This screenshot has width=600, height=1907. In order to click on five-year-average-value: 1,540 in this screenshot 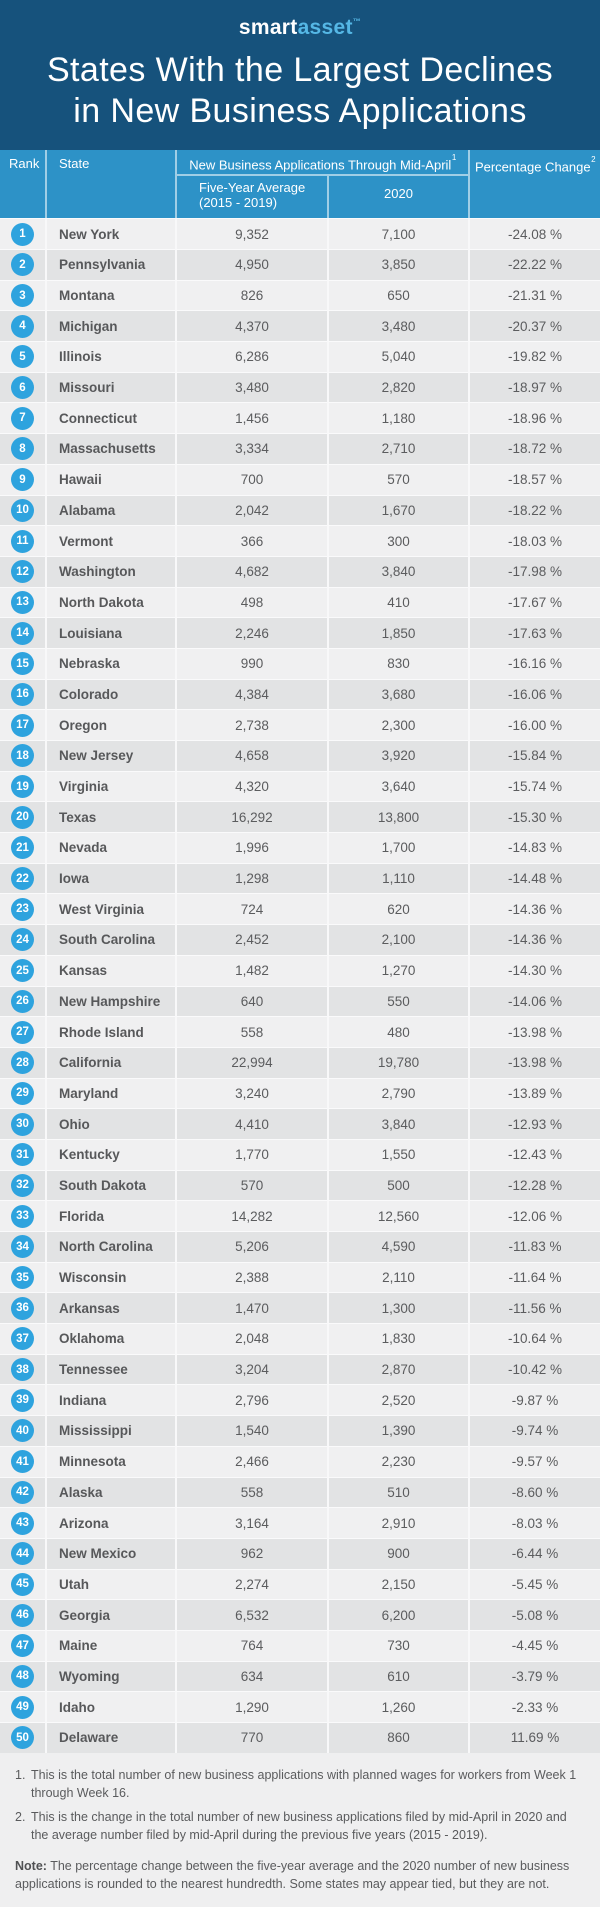, I will do `click(251, 1430)`.